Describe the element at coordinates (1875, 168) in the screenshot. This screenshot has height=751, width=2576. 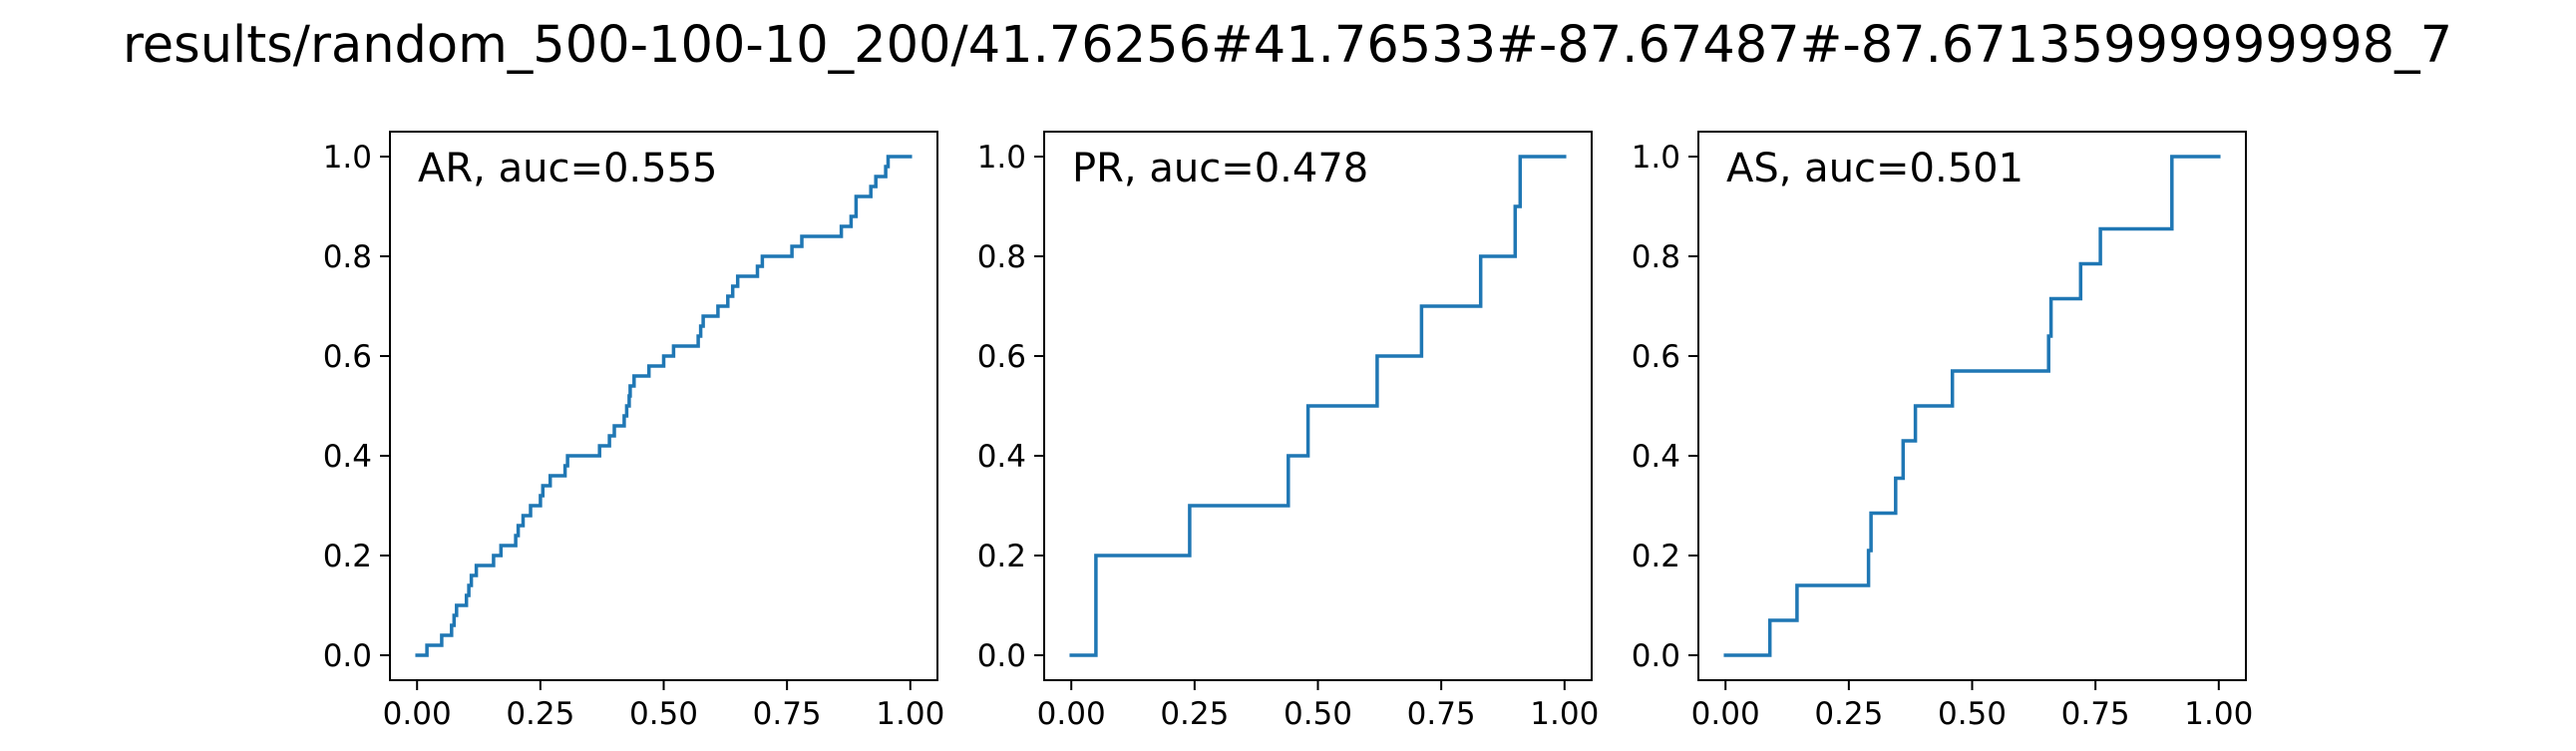
I see `panel-label: AS, auc=0.501` at that location.